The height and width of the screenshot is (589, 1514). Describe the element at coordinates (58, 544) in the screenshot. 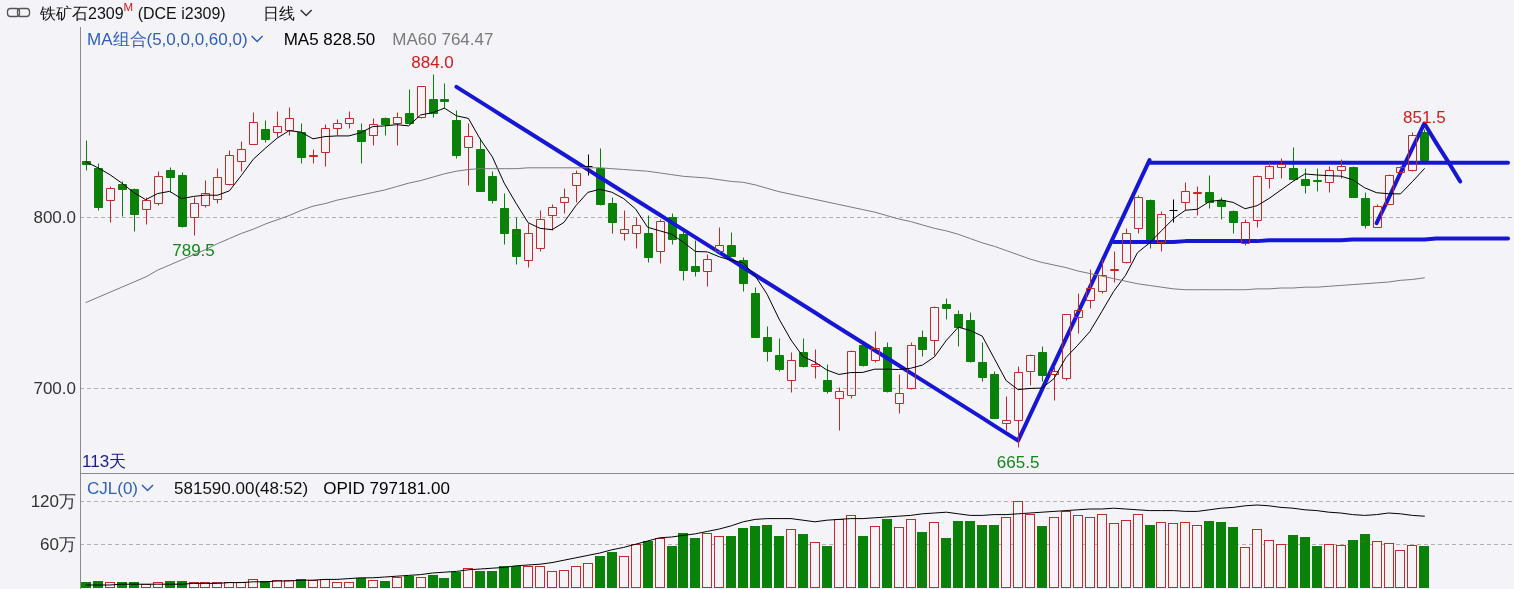

I see `y-tick-label: 60万` at that location.